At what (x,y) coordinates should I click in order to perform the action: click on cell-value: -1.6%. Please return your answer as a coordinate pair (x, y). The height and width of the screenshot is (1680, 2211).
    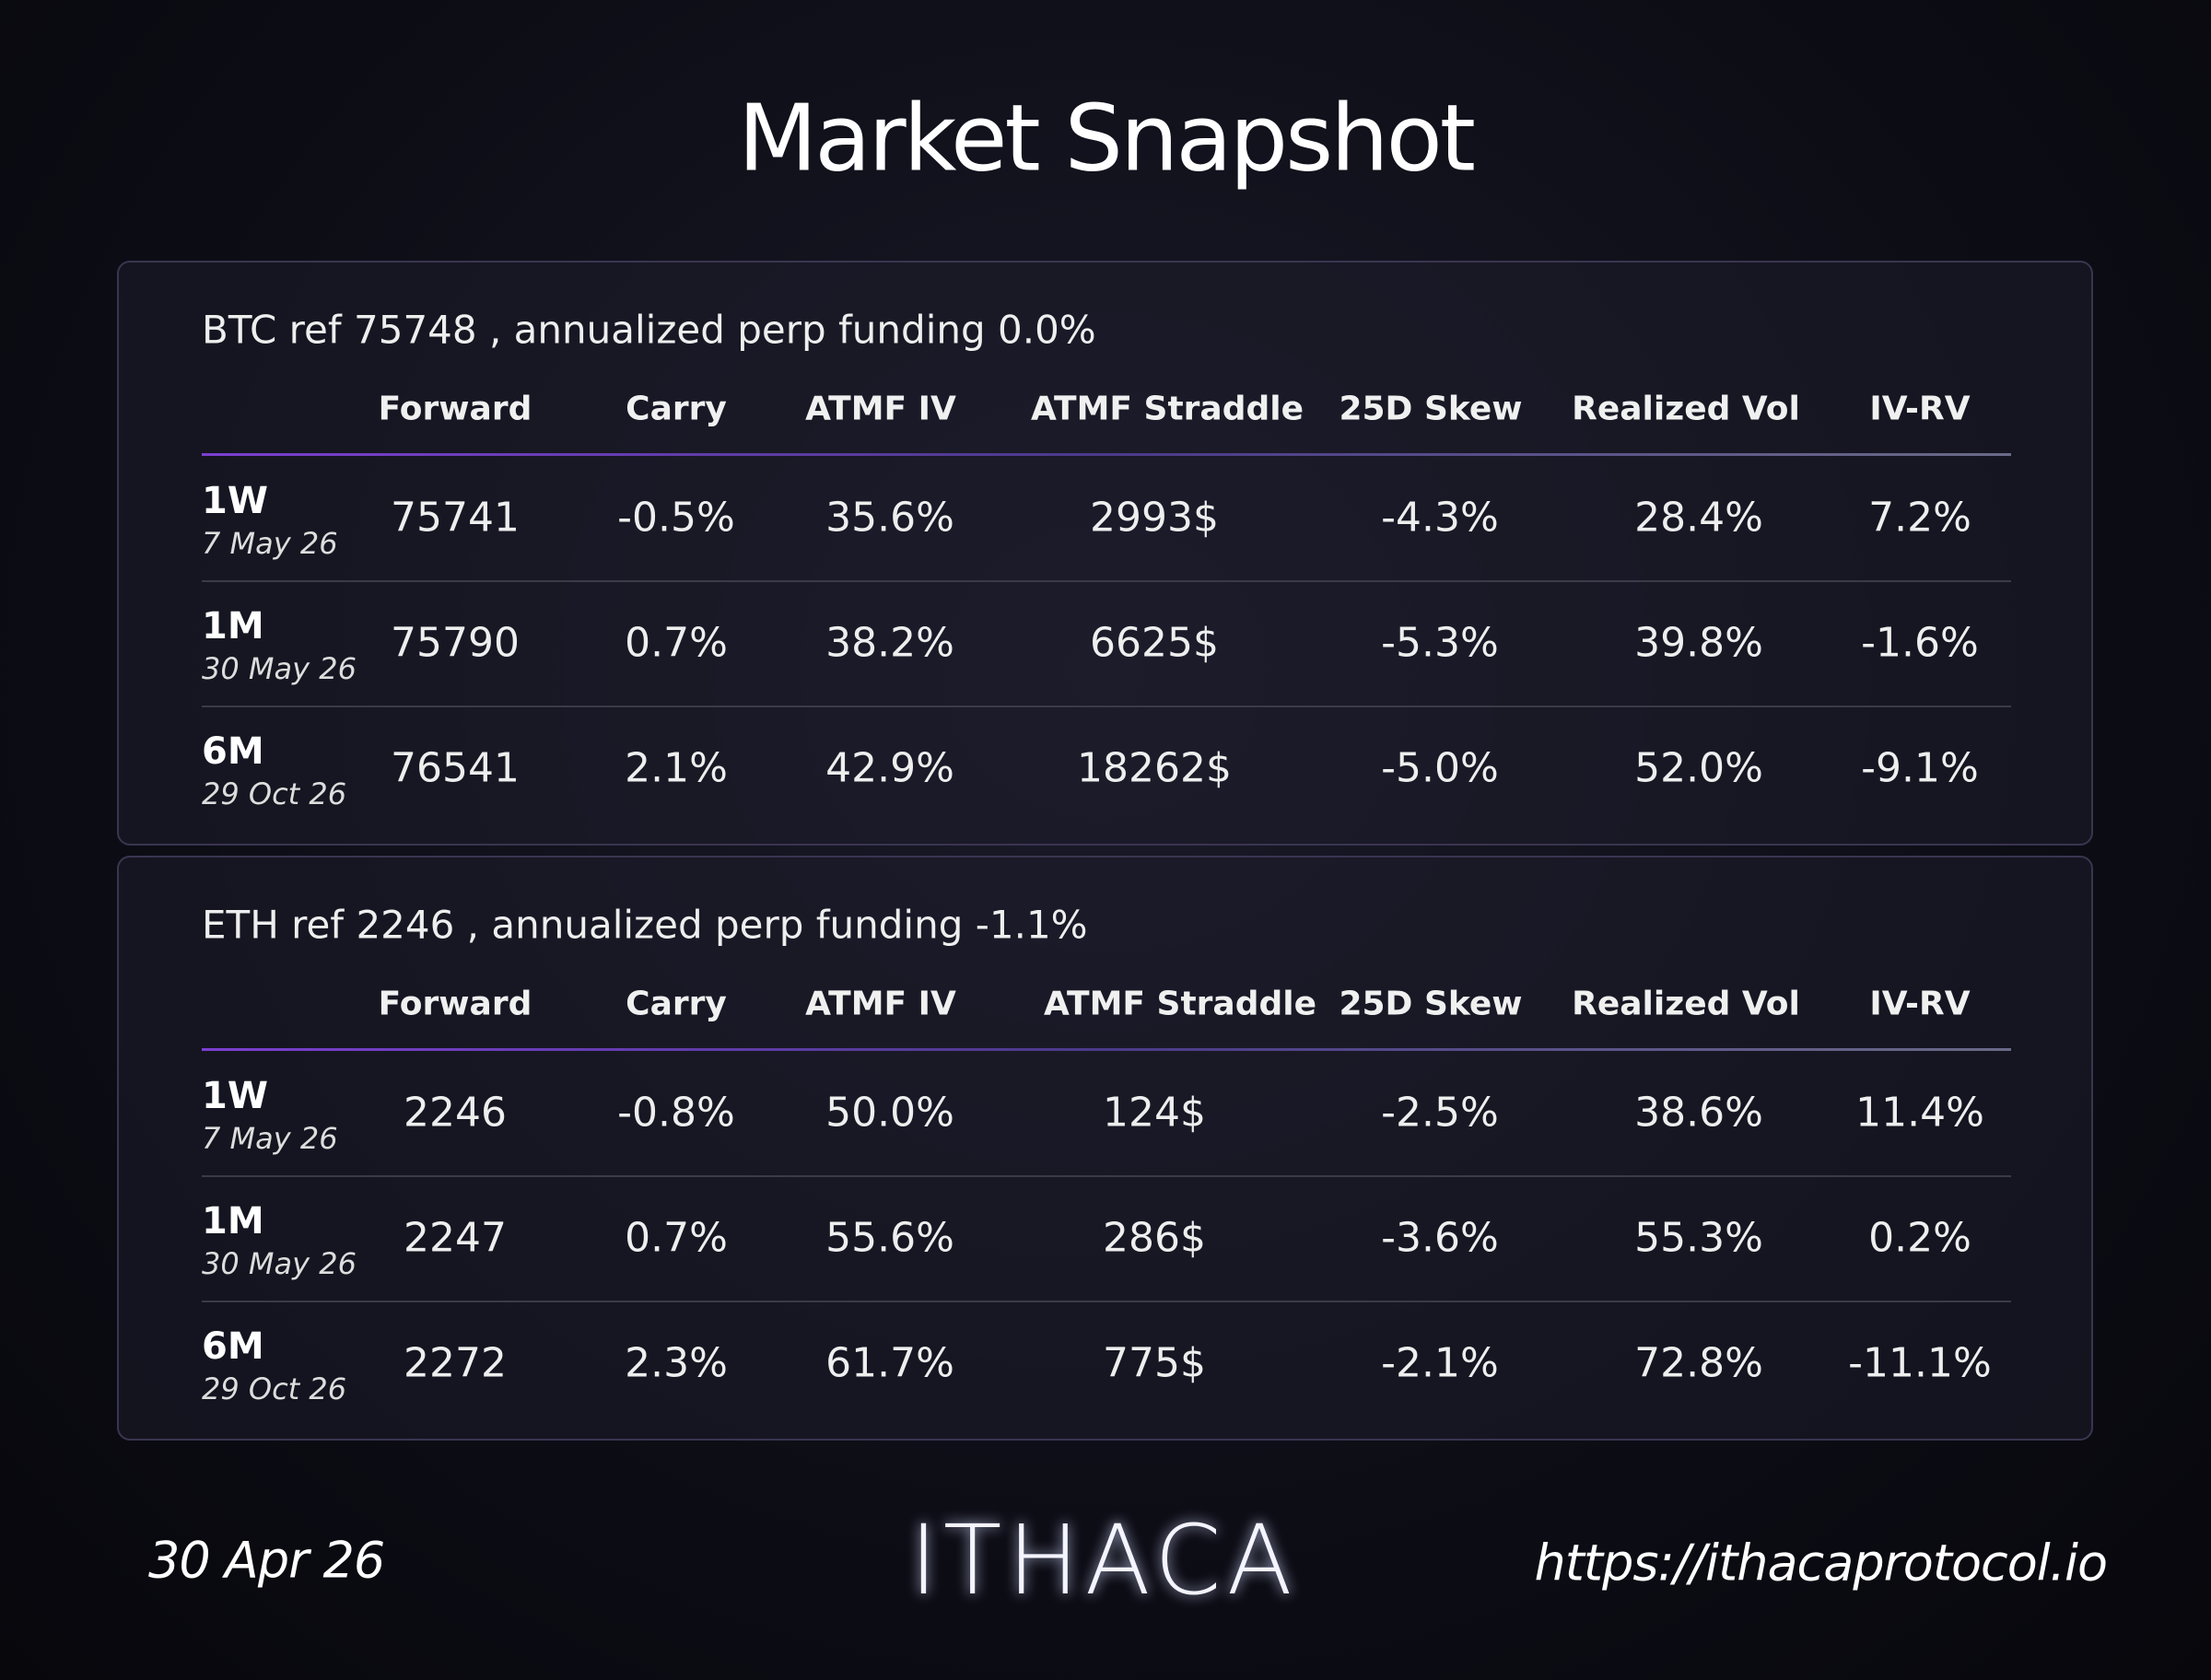
    Looking at the image, I should click on (1920, 643).